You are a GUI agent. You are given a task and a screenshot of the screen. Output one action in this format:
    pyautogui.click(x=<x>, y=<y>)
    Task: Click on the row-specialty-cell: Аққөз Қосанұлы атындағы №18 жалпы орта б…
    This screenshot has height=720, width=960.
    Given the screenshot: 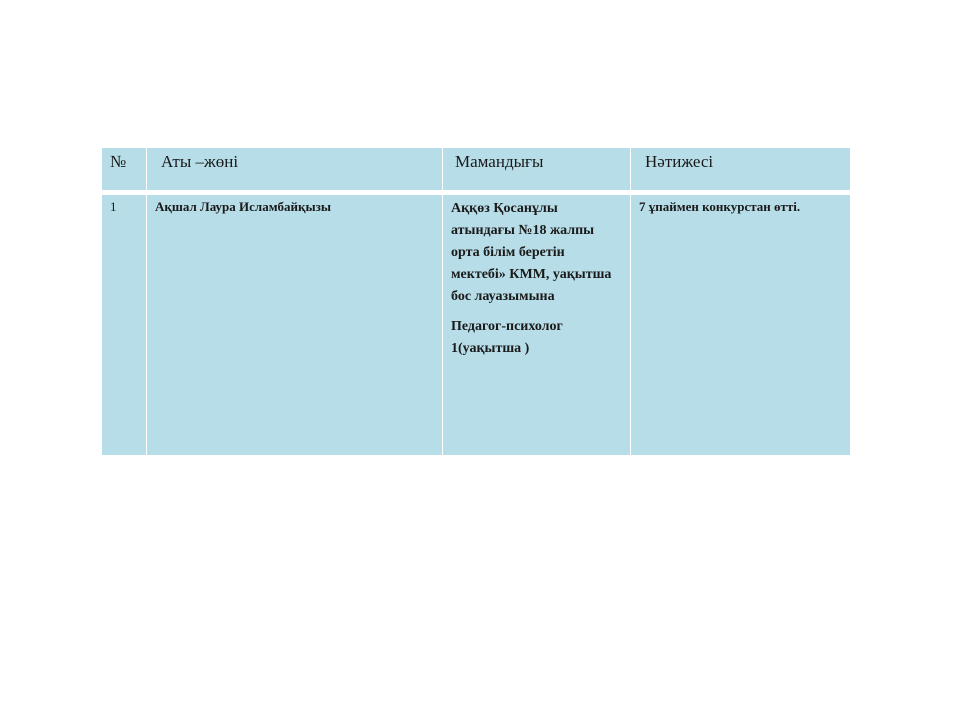 What is the action you would take?
    pyautogui.click(x=537, y=325)
    